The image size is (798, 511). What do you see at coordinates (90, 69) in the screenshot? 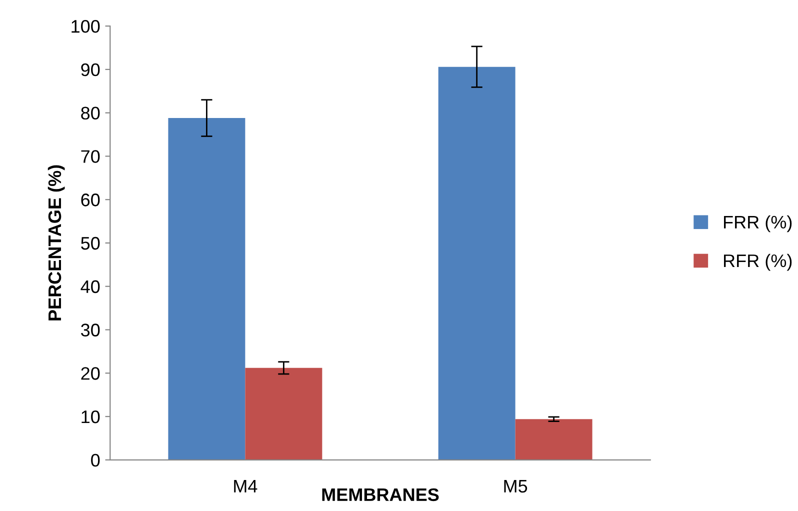
I see `y-tick-label: 90` at bounding box center [90, 69].